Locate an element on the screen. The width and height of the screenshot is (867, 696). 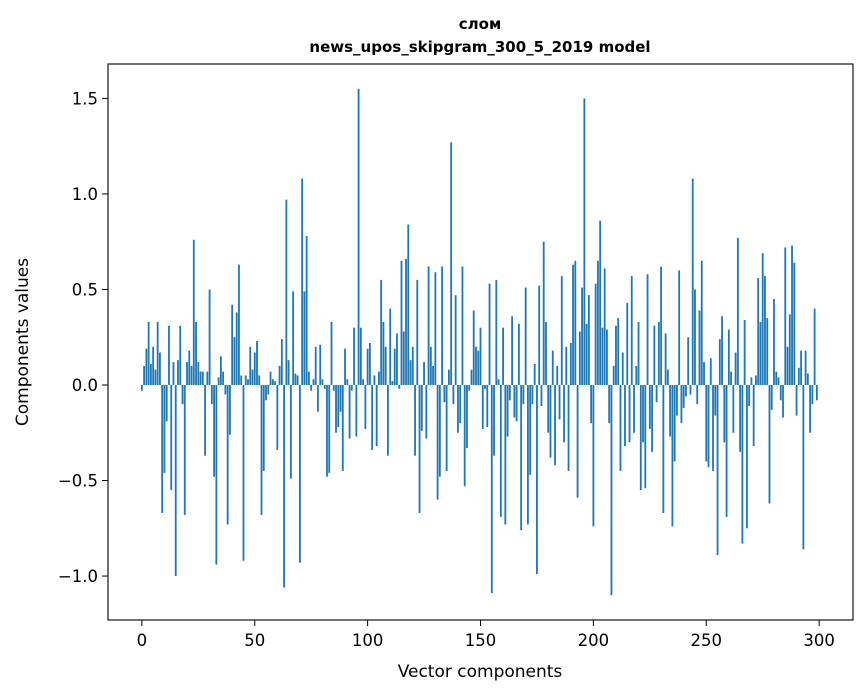
x-tick-label: 150 is located at coordinates (481, 640).